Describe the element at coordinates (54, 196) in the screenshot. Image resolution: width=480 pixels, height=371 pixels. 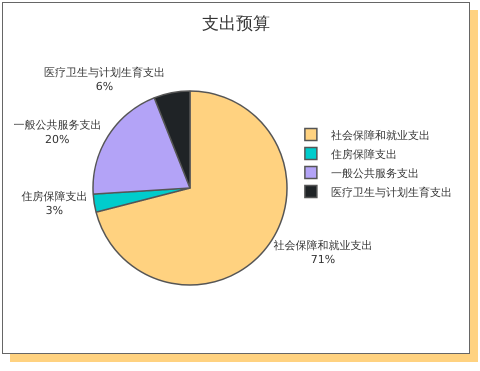
I see `slice-label: 住房保障支出` at that location.